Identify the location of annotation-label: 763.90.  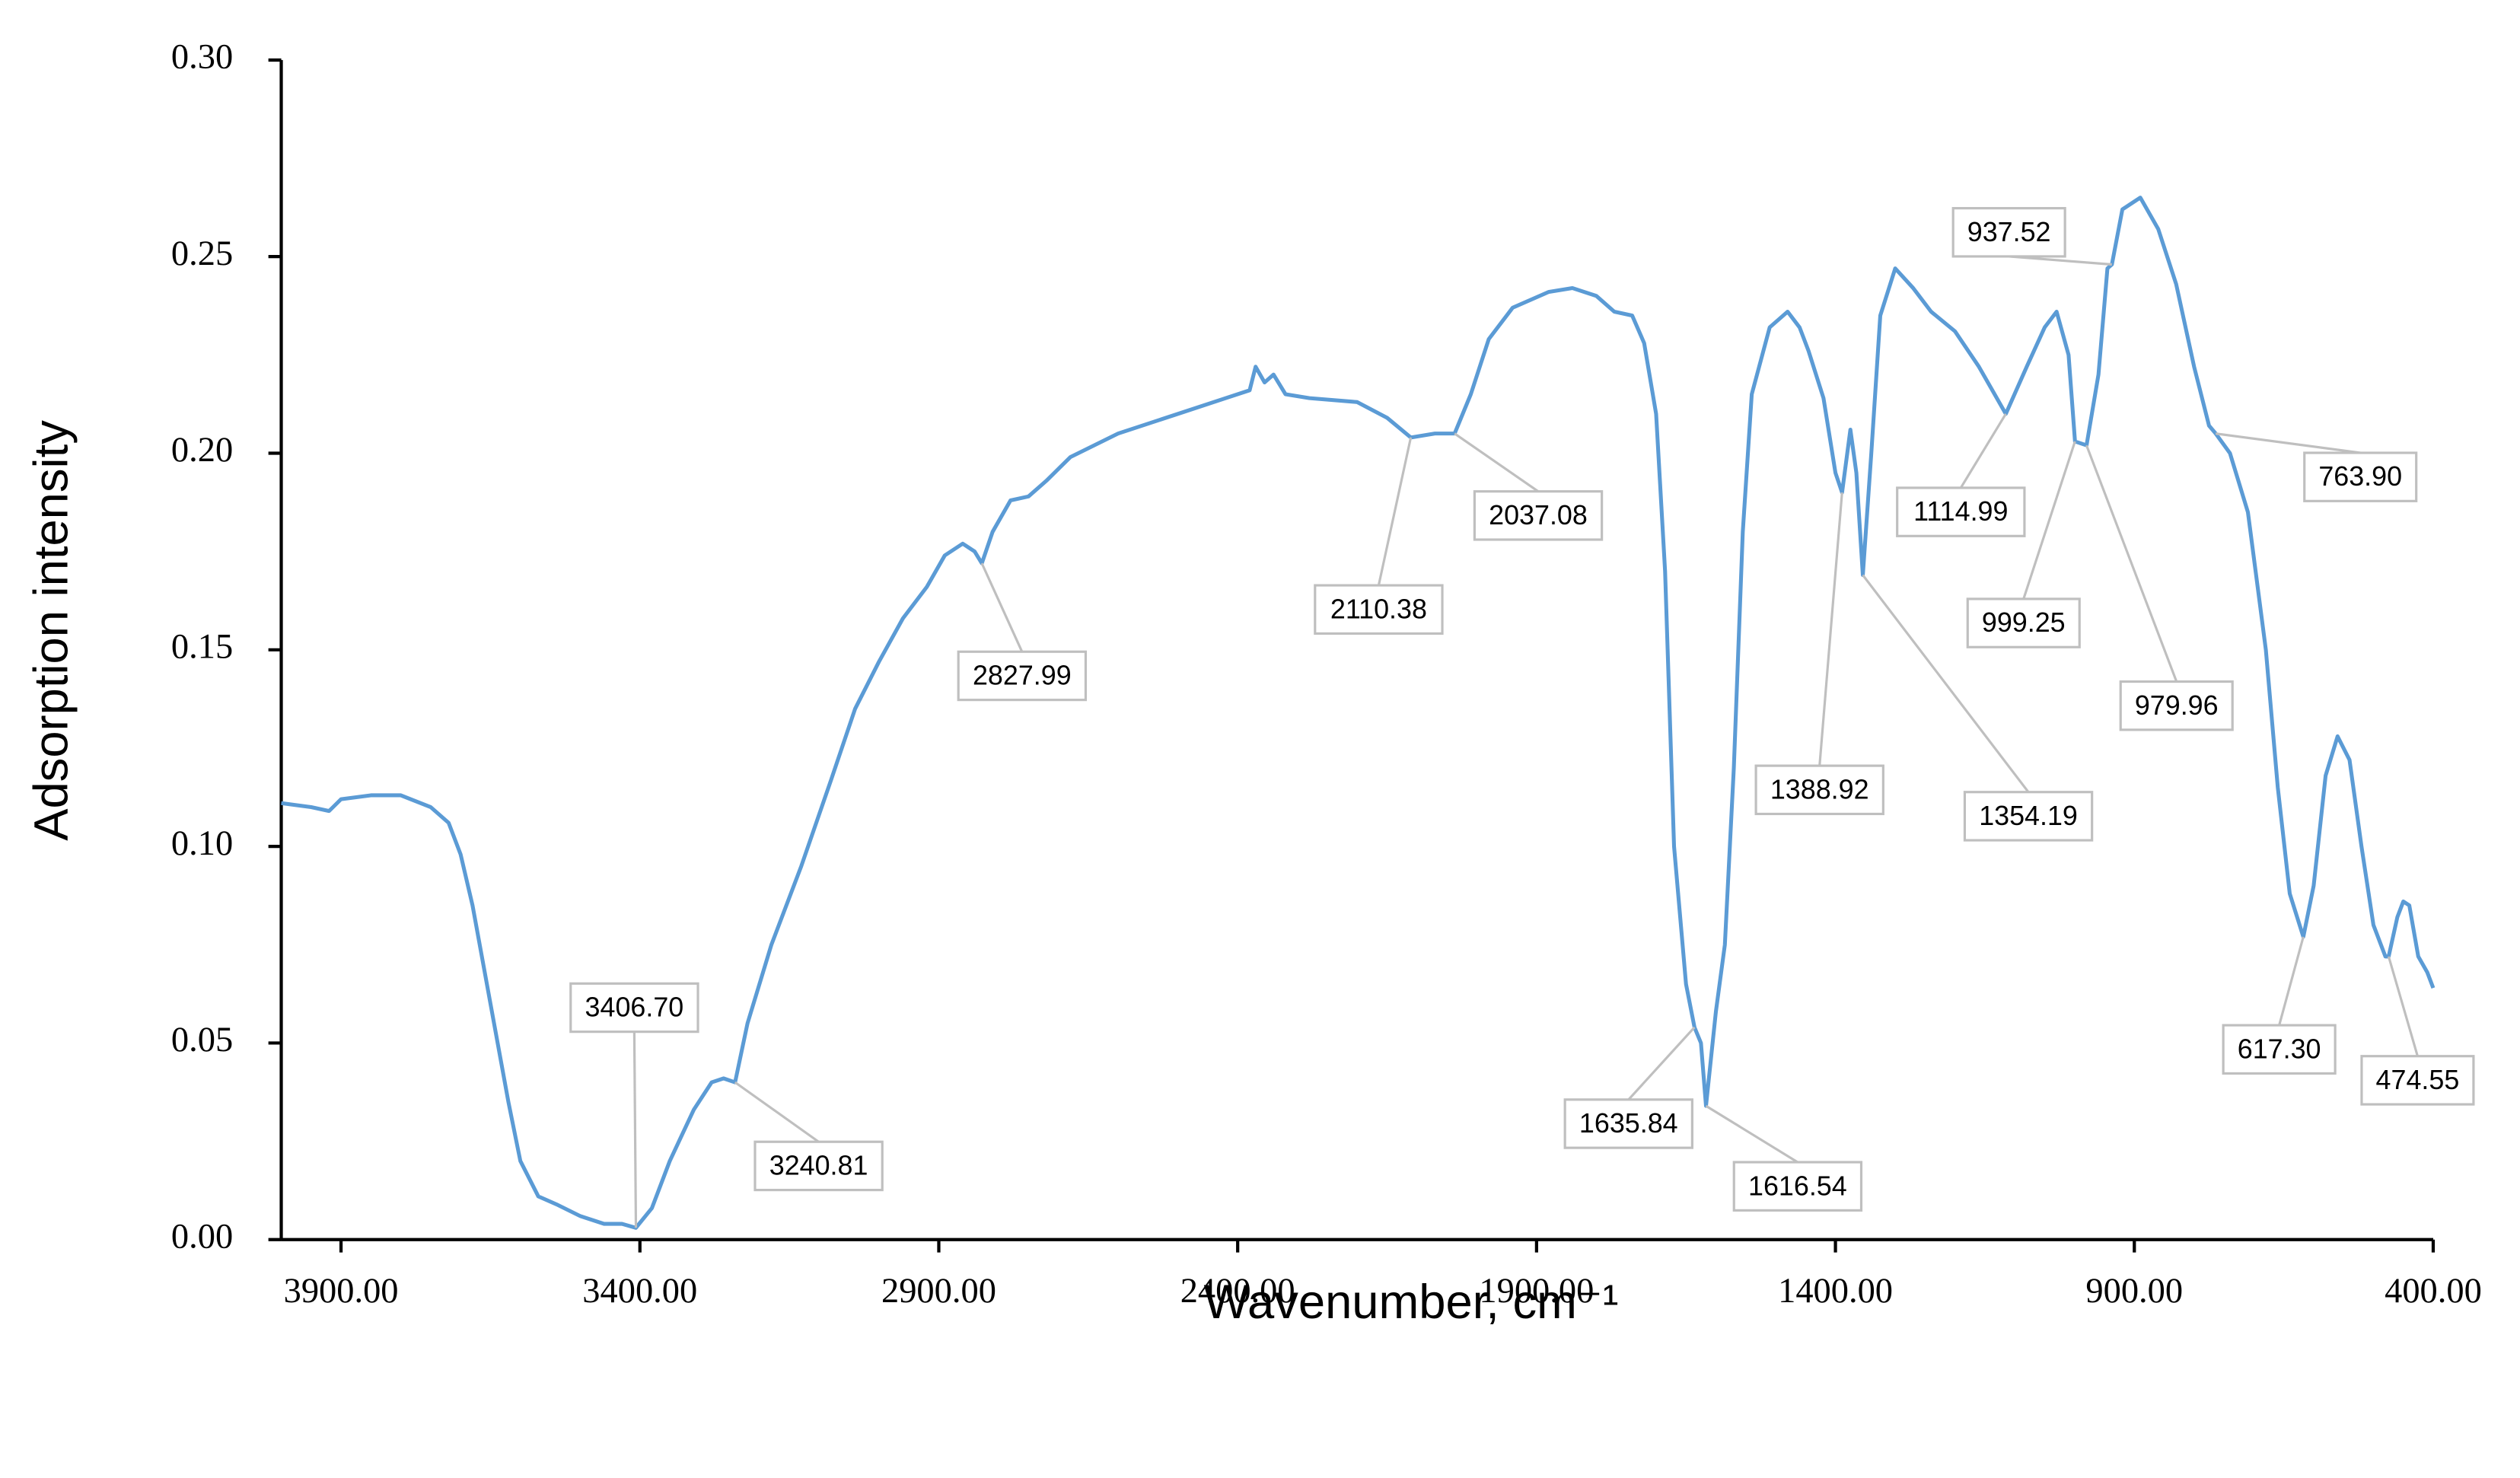
(2360, 476).